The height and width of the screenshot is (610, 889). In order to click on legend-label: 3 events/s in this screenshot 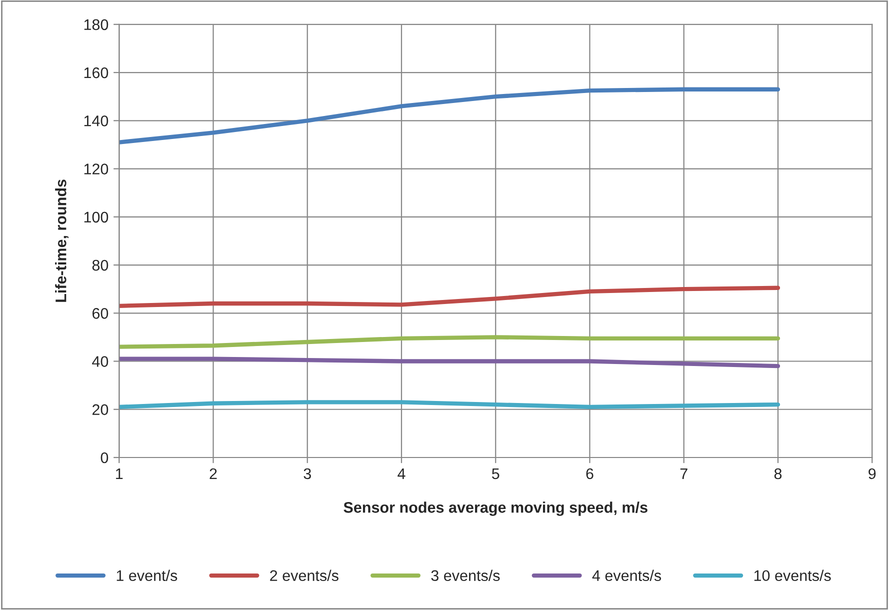, I will do `click(465, 576)`.